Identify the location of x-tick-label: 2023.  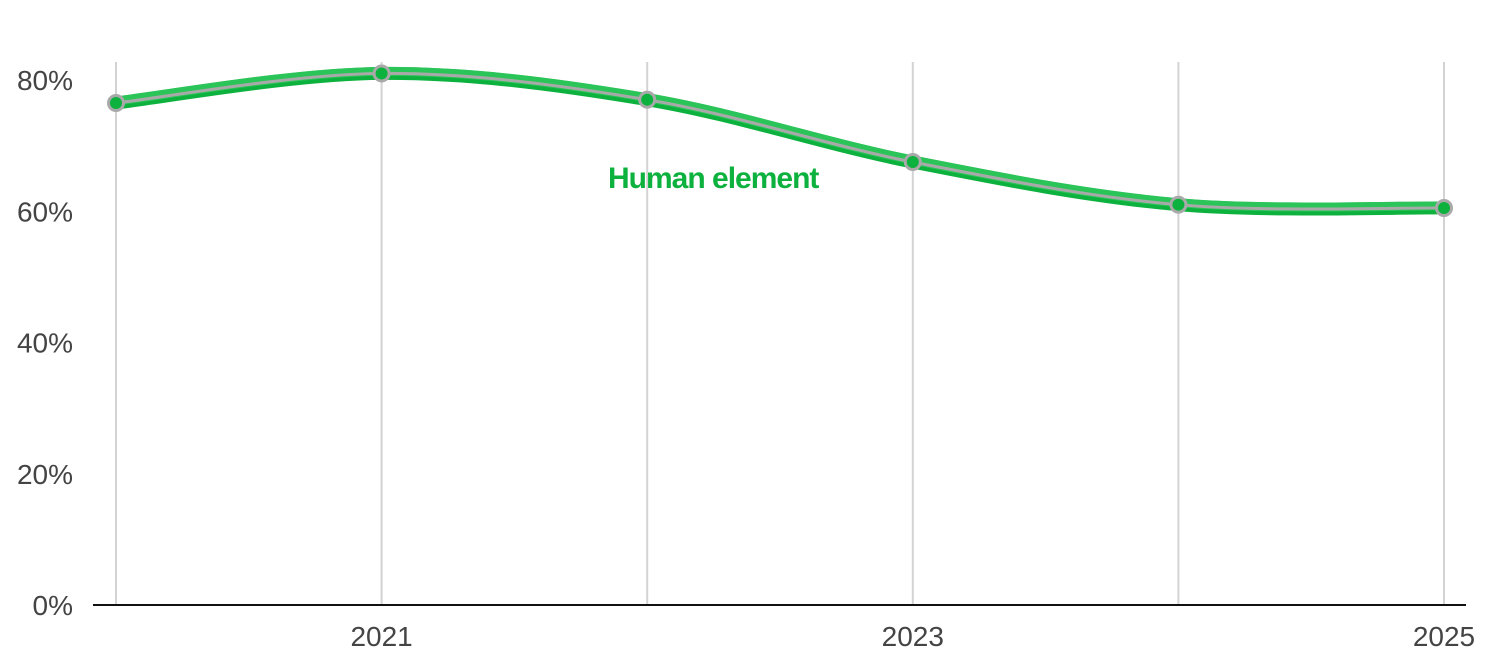
(913, 636).